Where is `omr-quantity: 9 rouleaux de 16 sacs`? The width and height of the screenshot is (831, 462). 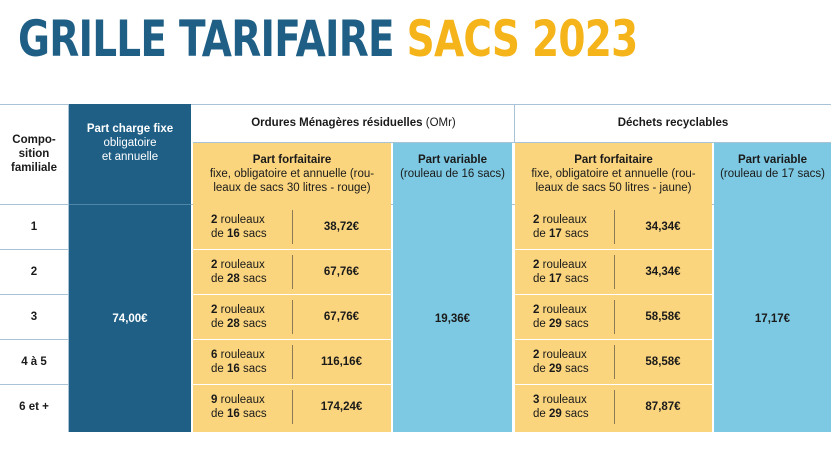
omr-quantity: 9 rouleaux de 16 sacs is located at coordinates (242, 407).